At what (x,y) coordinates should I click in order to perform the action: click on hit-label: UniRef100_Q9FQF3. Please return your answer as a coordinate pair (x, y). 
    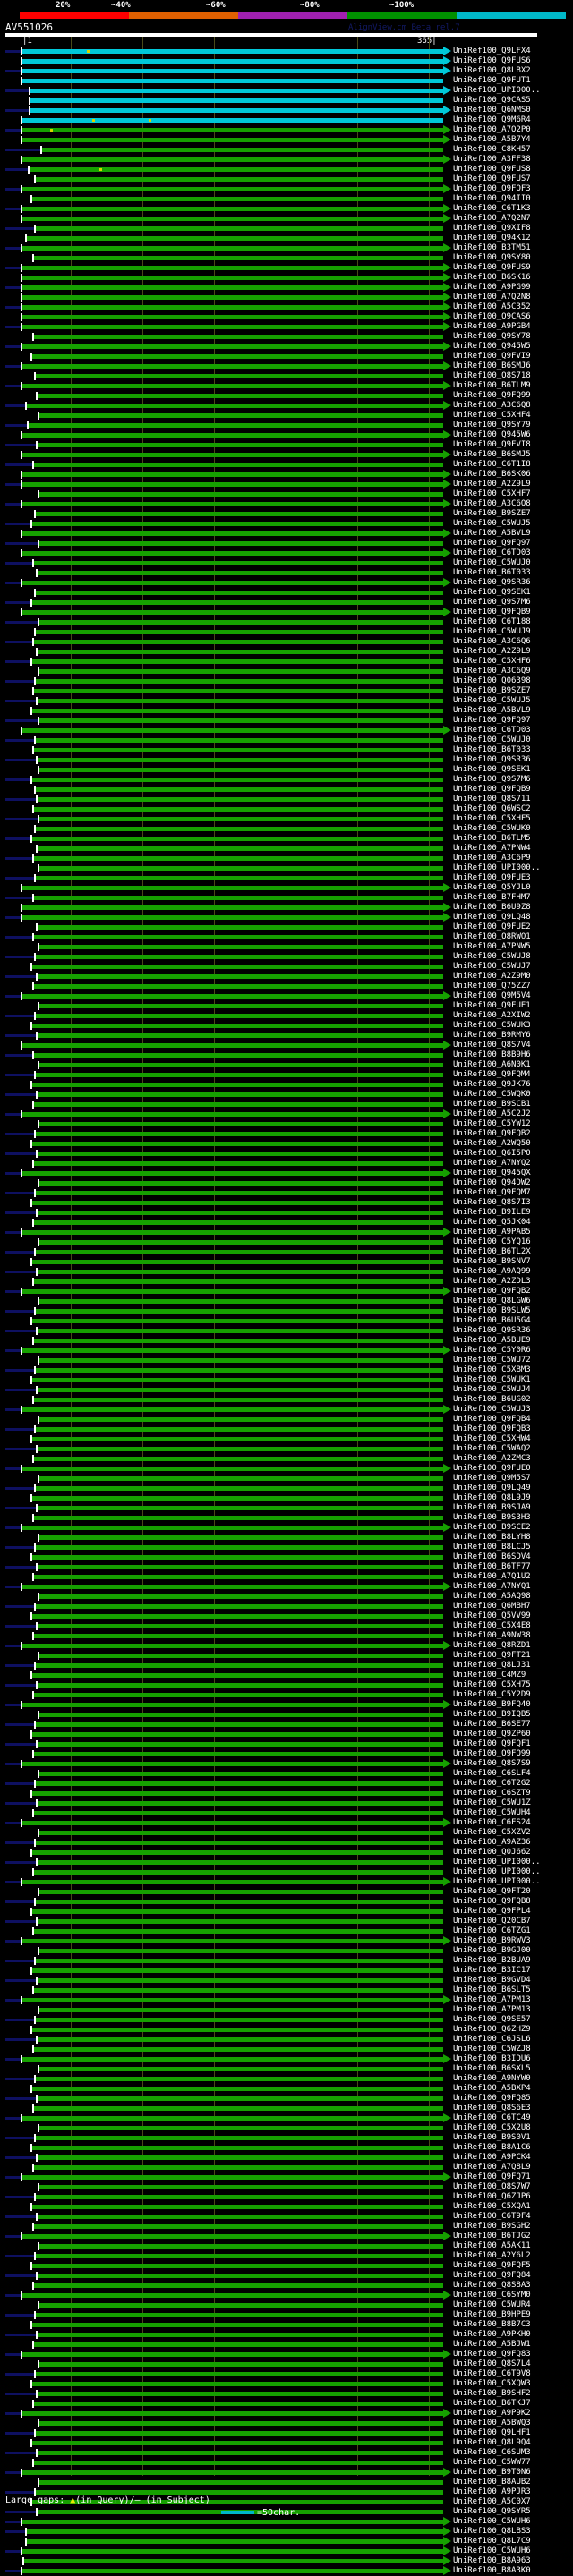
    Looking at the image, I should click on (492, 188).